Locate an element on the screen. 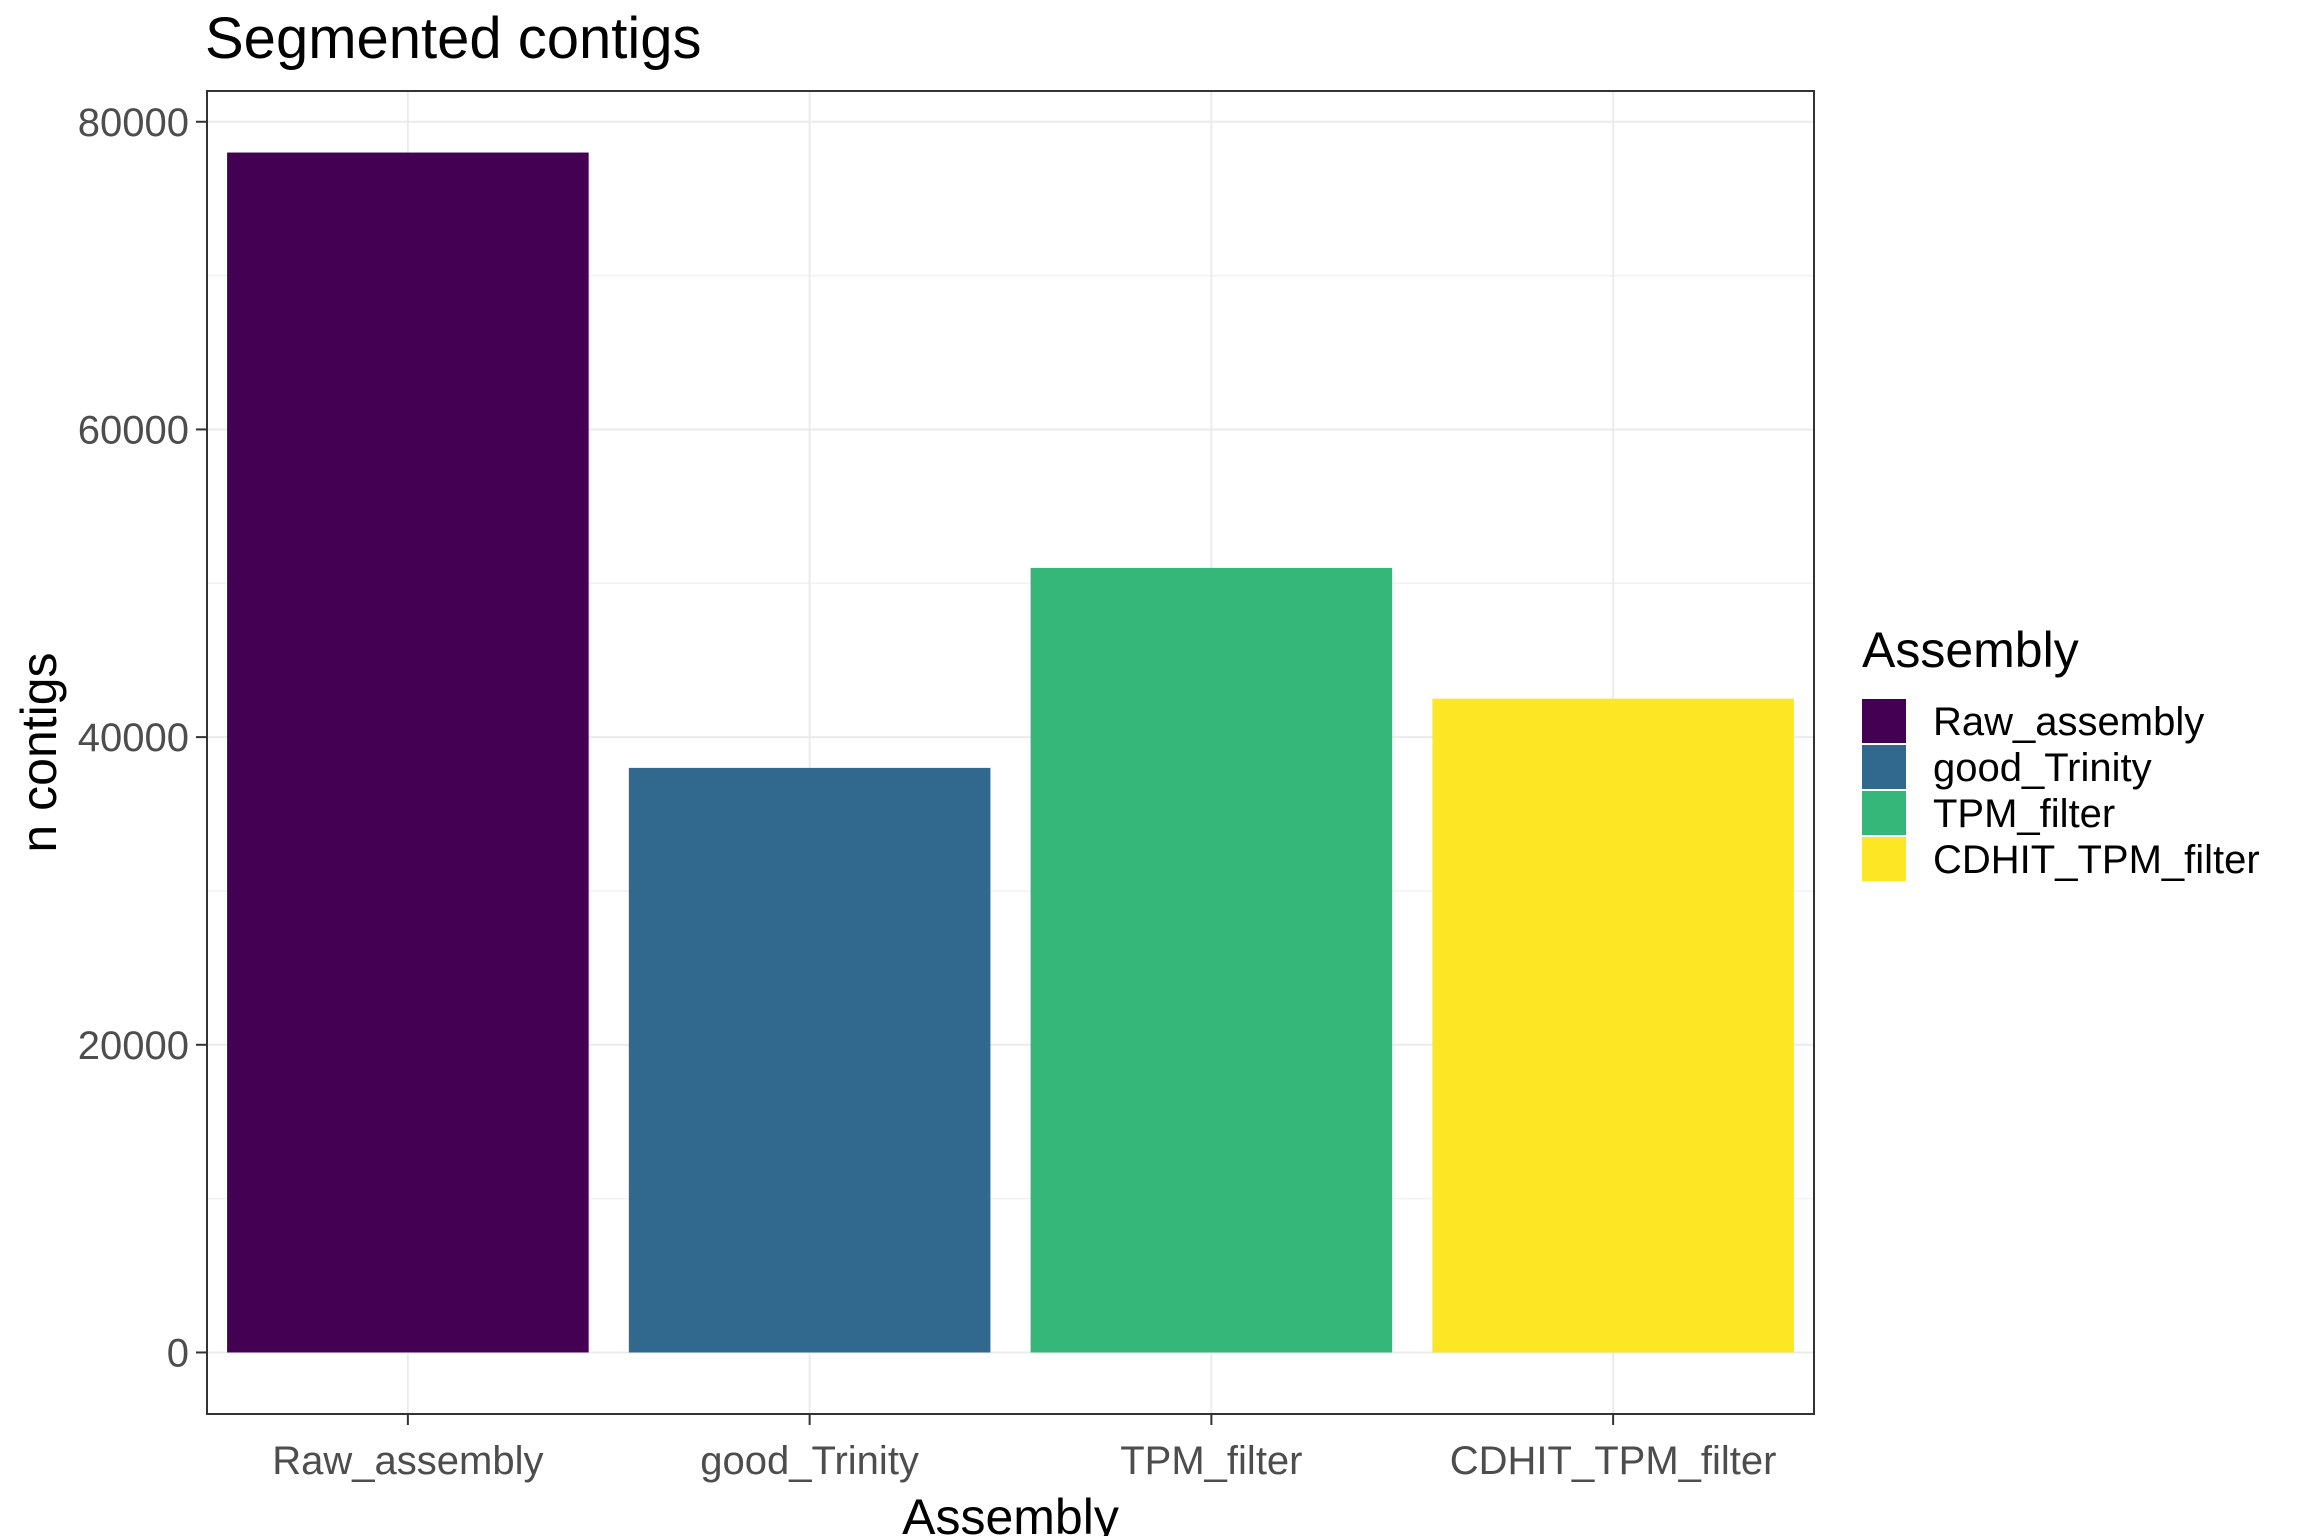  legend-label: Raw_assembly is located at coordinates (2068, 722).